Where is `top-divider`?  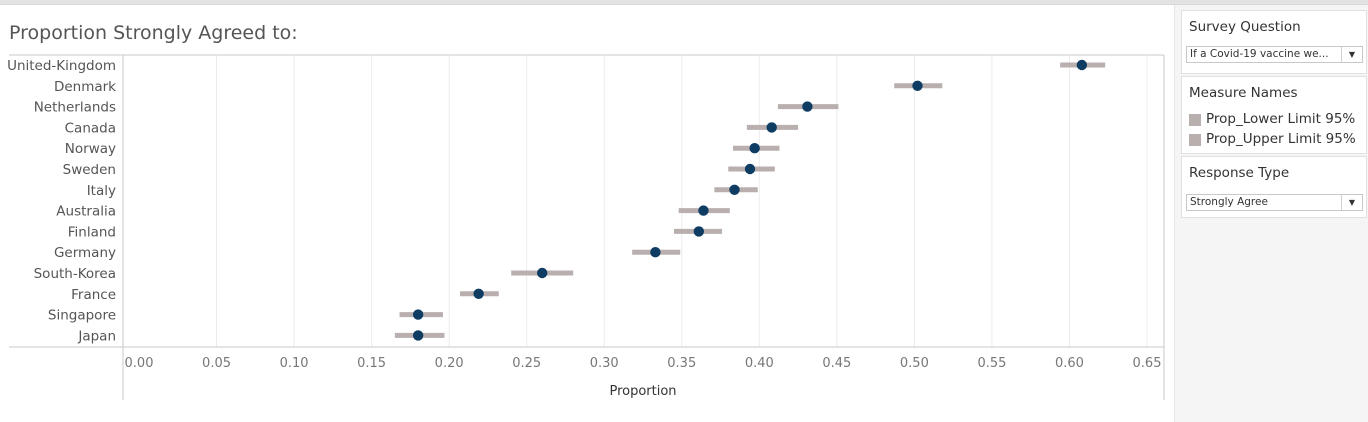 top-divider is located at coordinates (684, 4).